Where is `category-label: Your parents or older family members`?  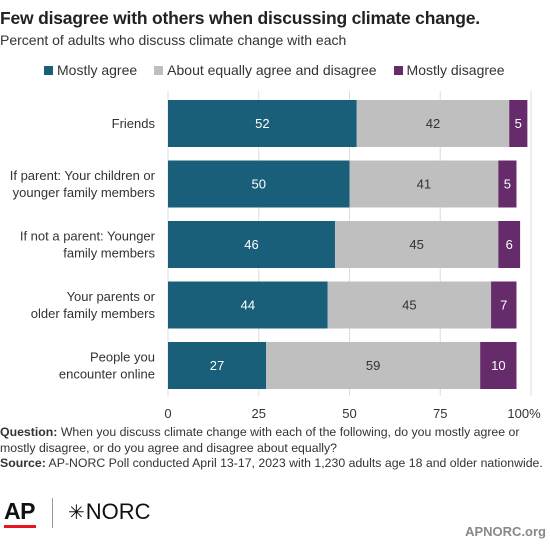
category-label: Your parents or older family members is located at coordinates (93, 305).